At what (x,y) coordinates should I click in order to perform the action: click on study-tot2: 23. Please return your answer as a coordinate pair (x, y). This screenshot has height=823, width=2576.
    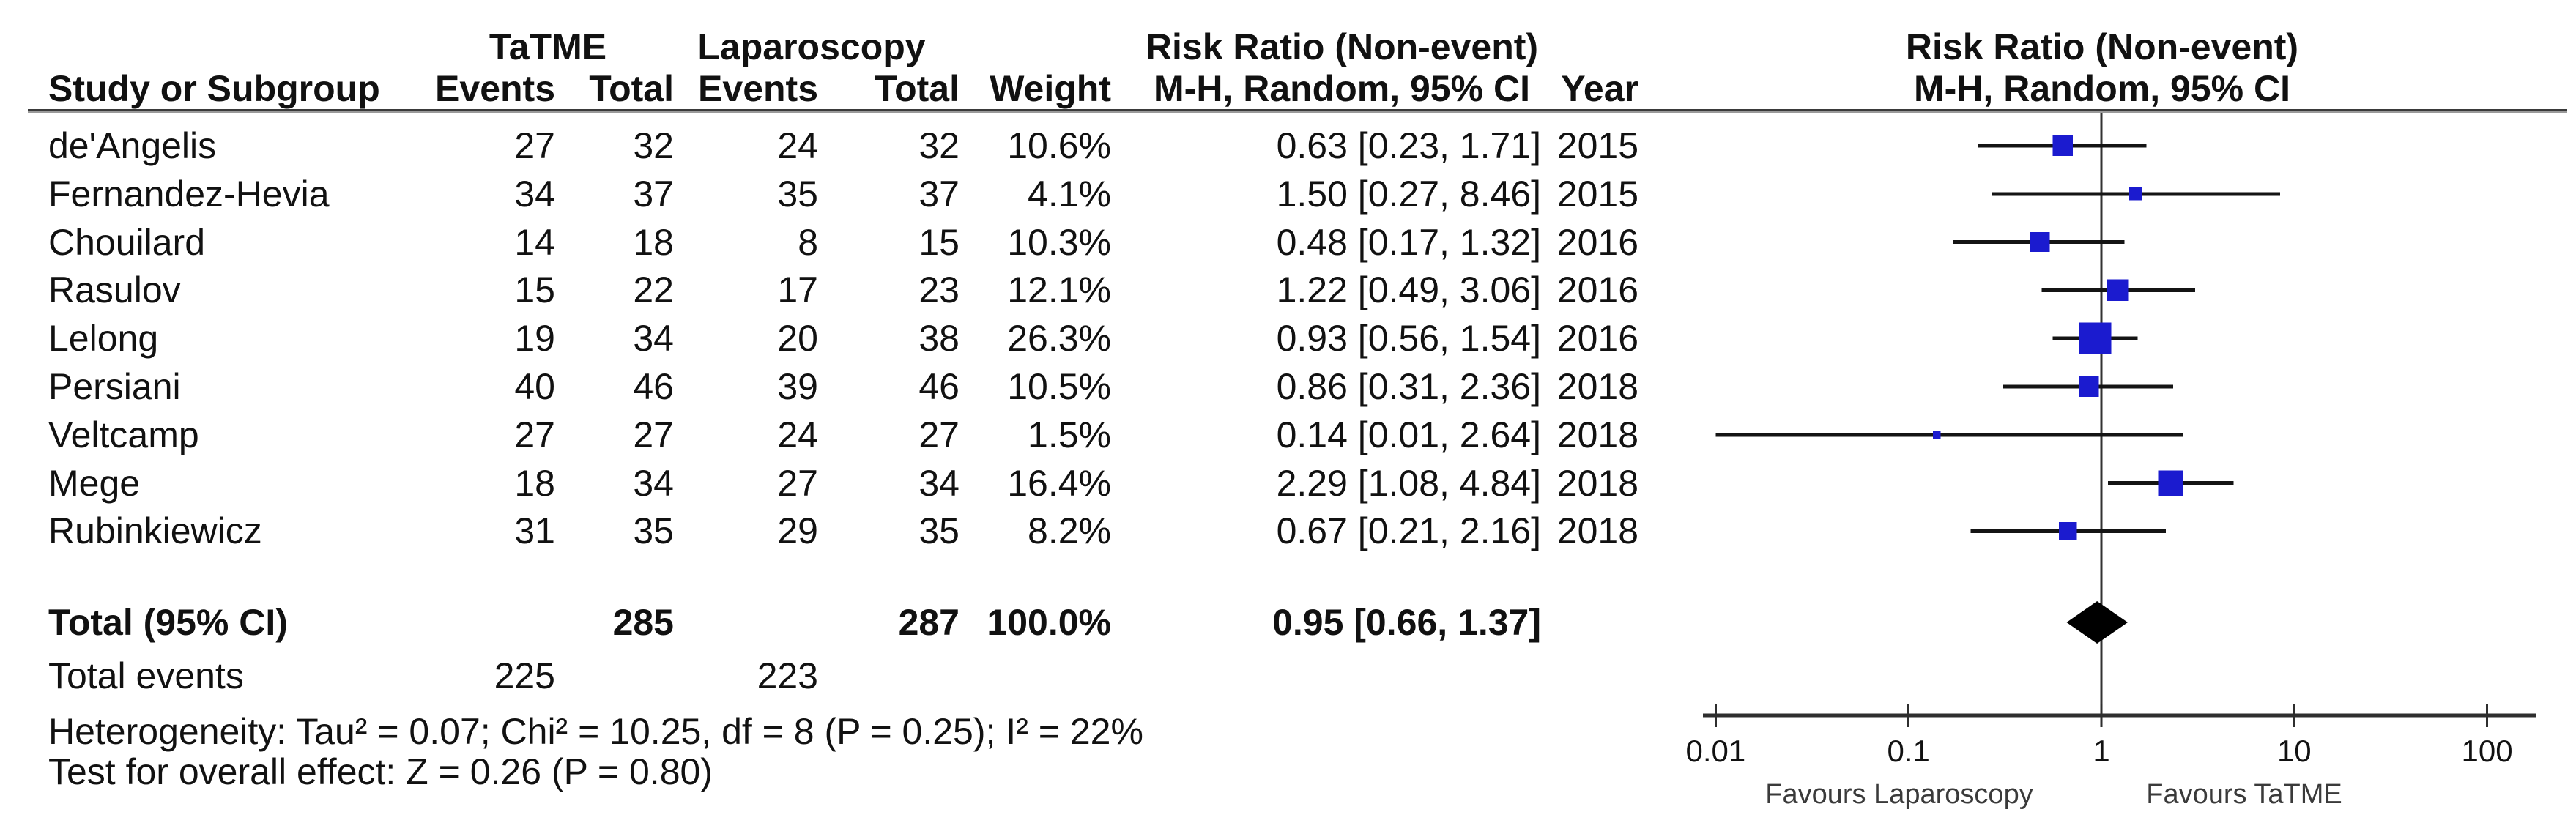
    Looking at the image, I should click on (938, 290).